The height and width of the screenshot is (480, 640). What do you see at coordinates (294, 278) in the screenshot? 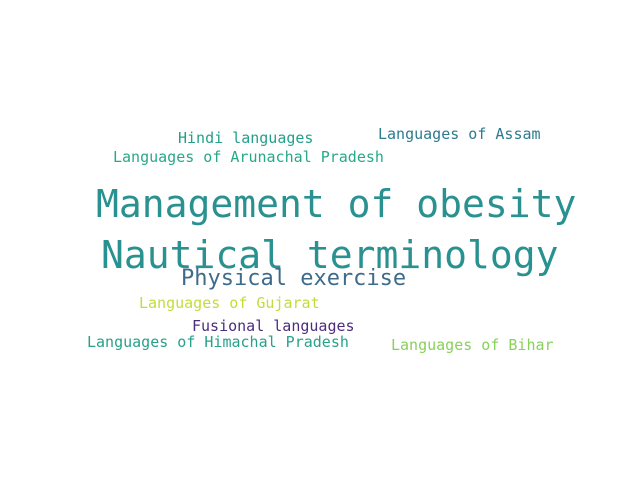
I see `word-physical-exercise: Physical exercise` at bounding box center [294, 278].